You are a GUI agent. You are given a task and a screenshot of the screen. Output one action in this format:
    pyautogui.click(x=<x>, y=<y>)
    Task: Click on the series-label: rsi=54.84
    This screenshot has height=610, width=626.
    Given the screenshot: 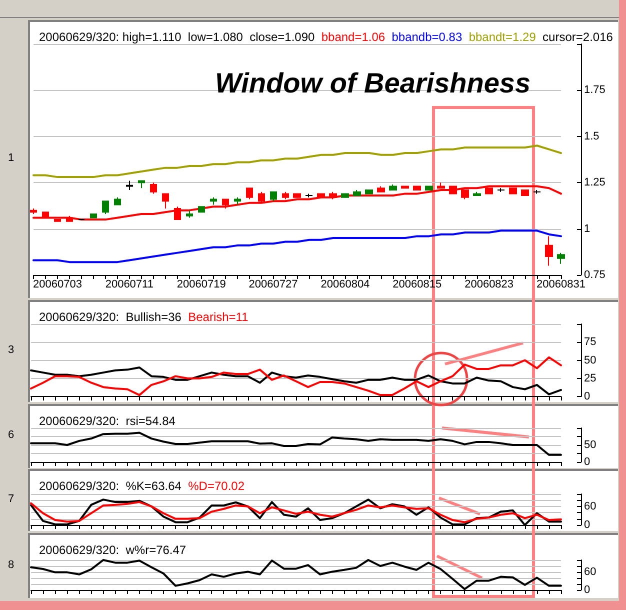 What is the action you would take?
    pyautogui.click(x=151, y=421)
    